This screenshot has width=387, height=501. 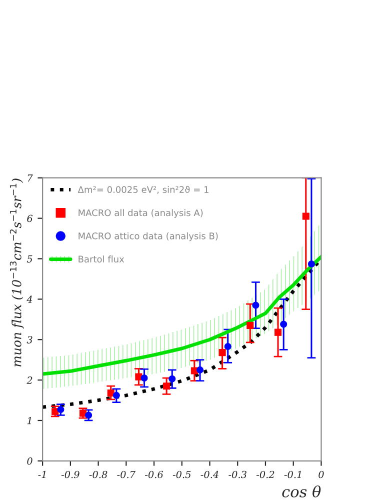 I want to click on y-tick-label: 4, so click(x=29, y=299).